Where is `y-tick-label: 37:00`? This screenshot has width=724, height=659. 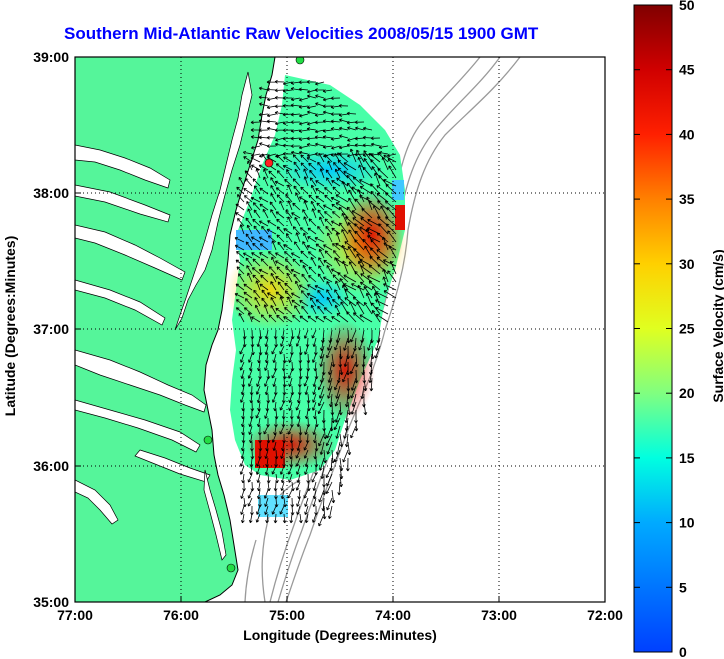 y-tick-label: 37:00 is located at coordinates (51, 329).